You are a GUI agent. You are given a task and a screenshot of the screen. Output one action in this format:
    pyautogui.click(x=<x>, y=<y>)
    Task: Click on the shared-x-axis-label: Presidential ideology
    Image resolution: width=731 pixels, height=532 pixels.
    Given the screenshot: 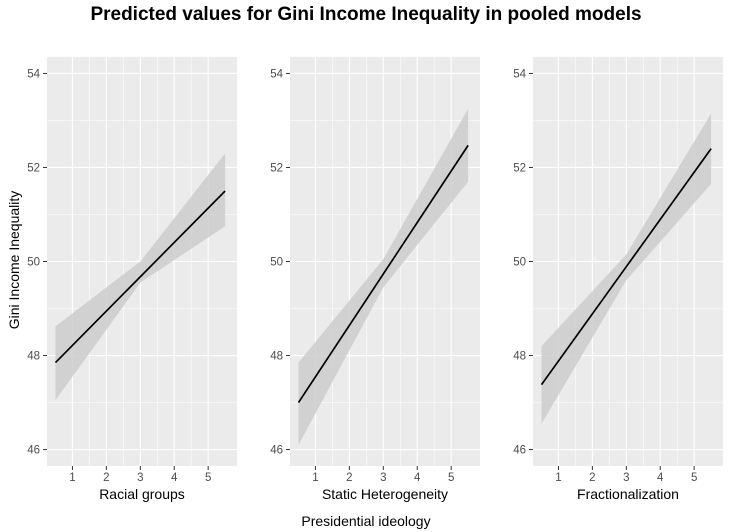 What is the action you would take?
    pyautogui.click(x=365, y=521)
    